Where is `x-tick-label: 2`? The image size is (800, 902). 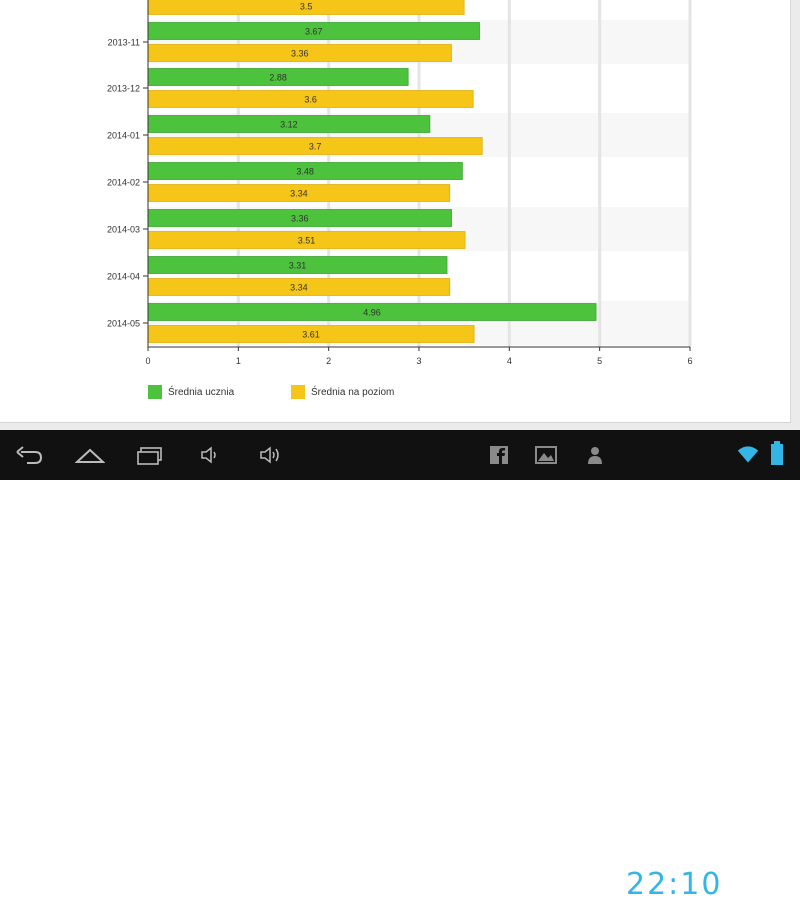 x-tick-label: 2 is located at coordinates (328, 361).